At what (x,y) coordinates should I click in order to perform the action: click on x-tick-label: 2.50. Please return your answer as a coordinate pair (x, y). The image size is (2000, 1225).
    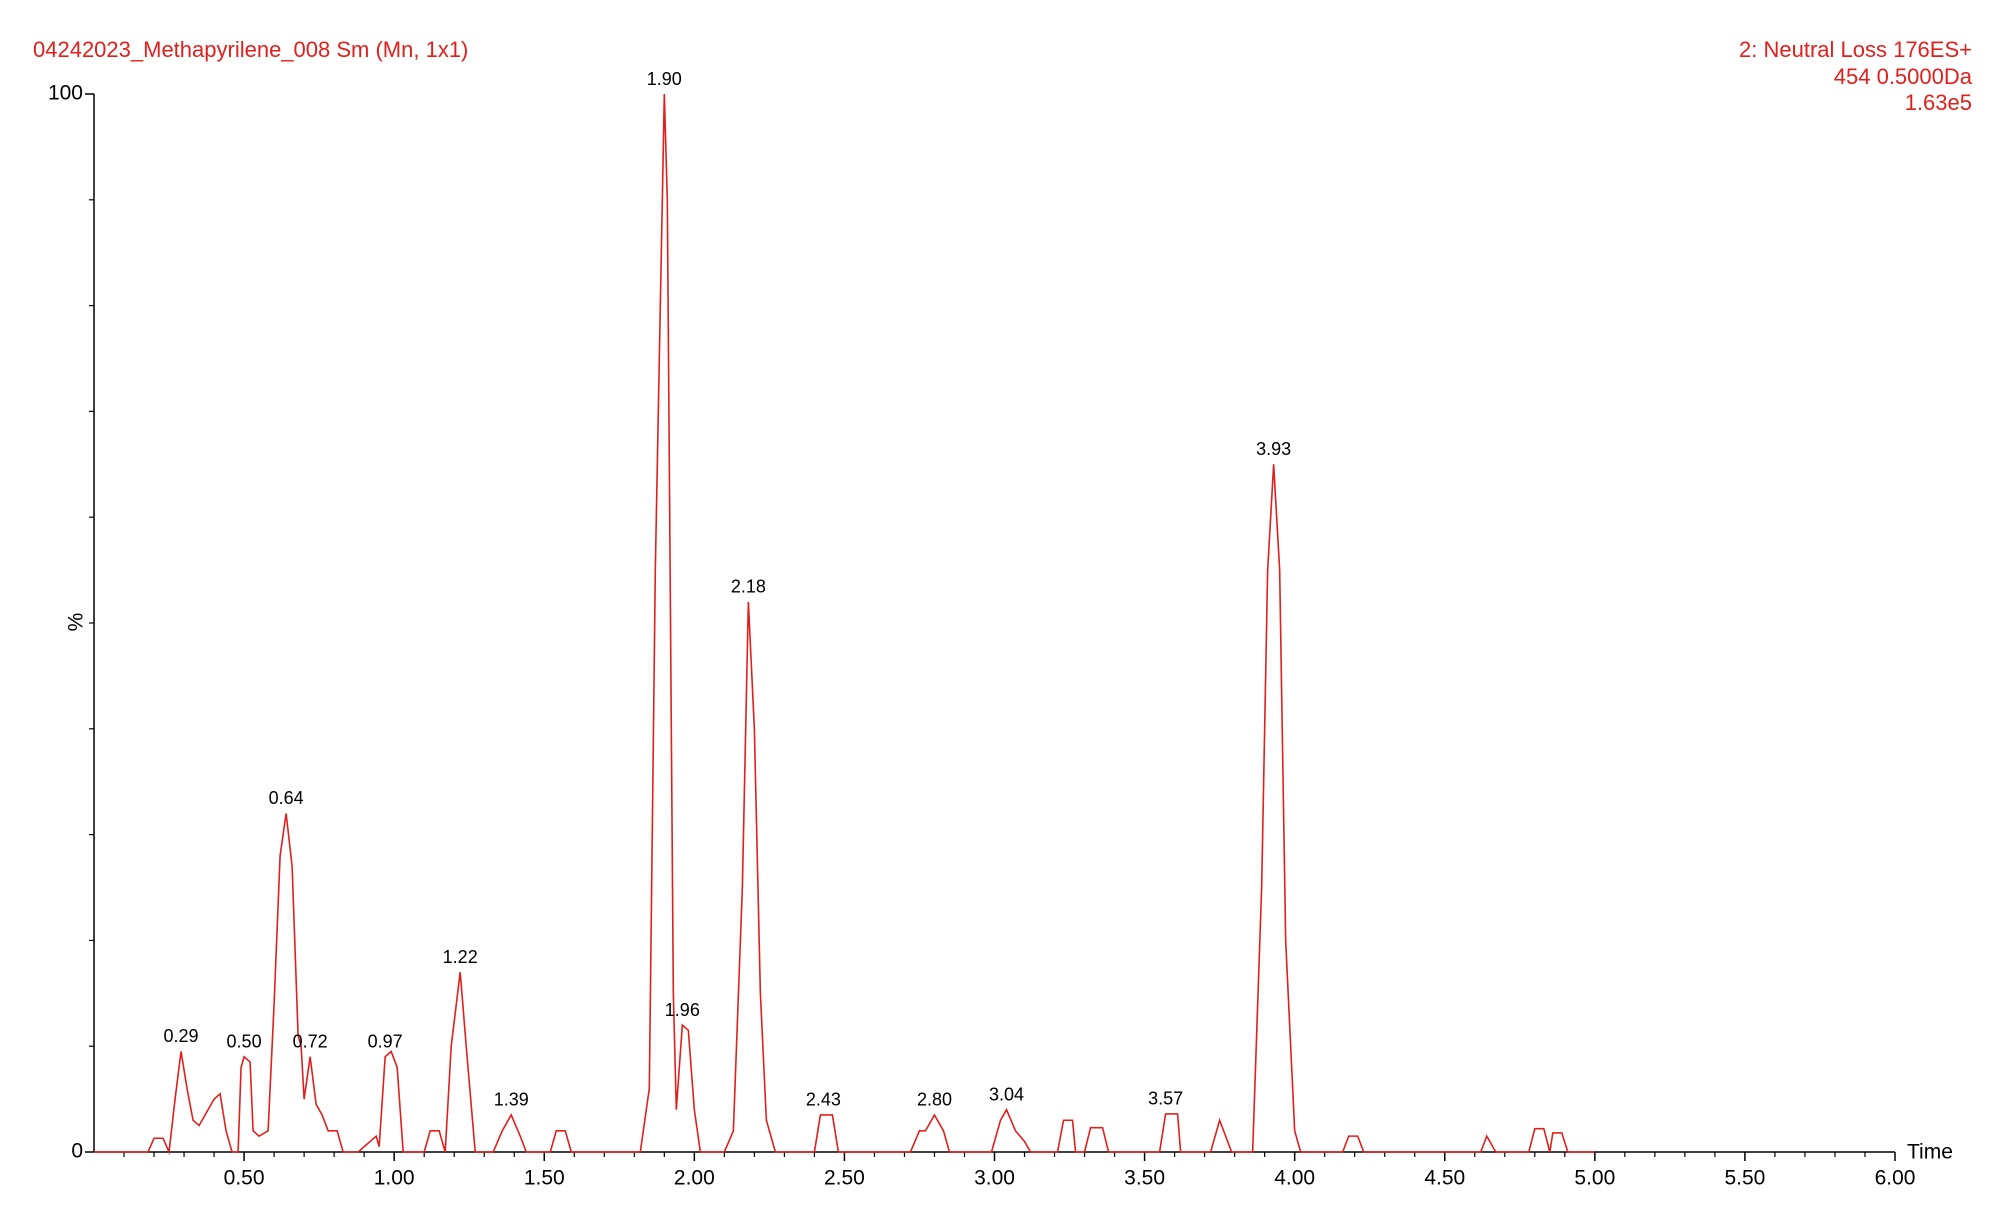
    Looking at the image, I should click on (844, 1178).